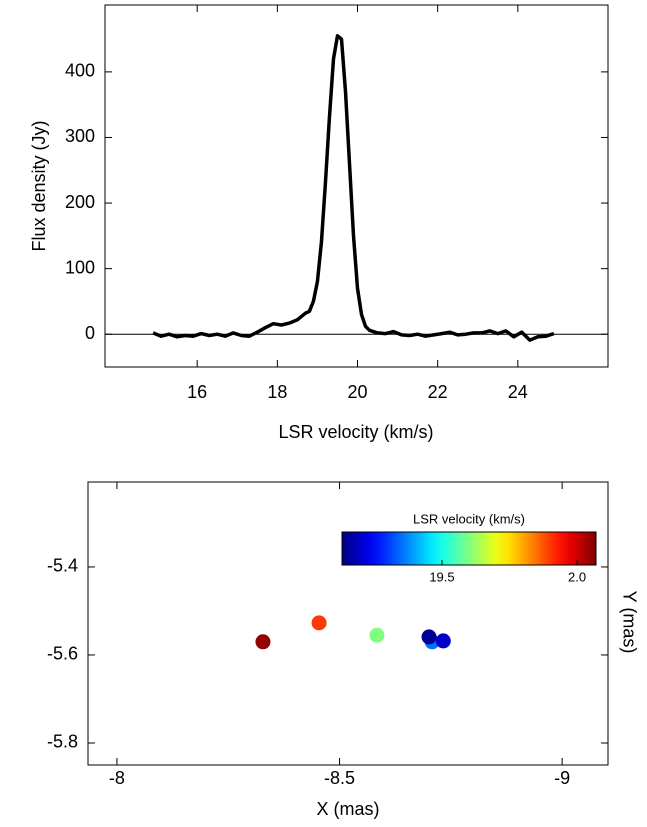 This screenshot has width=647, height=827. Describe the element at coordinates (438, 392) in the screenshot. I see `x-tick-label: 22` at that location.